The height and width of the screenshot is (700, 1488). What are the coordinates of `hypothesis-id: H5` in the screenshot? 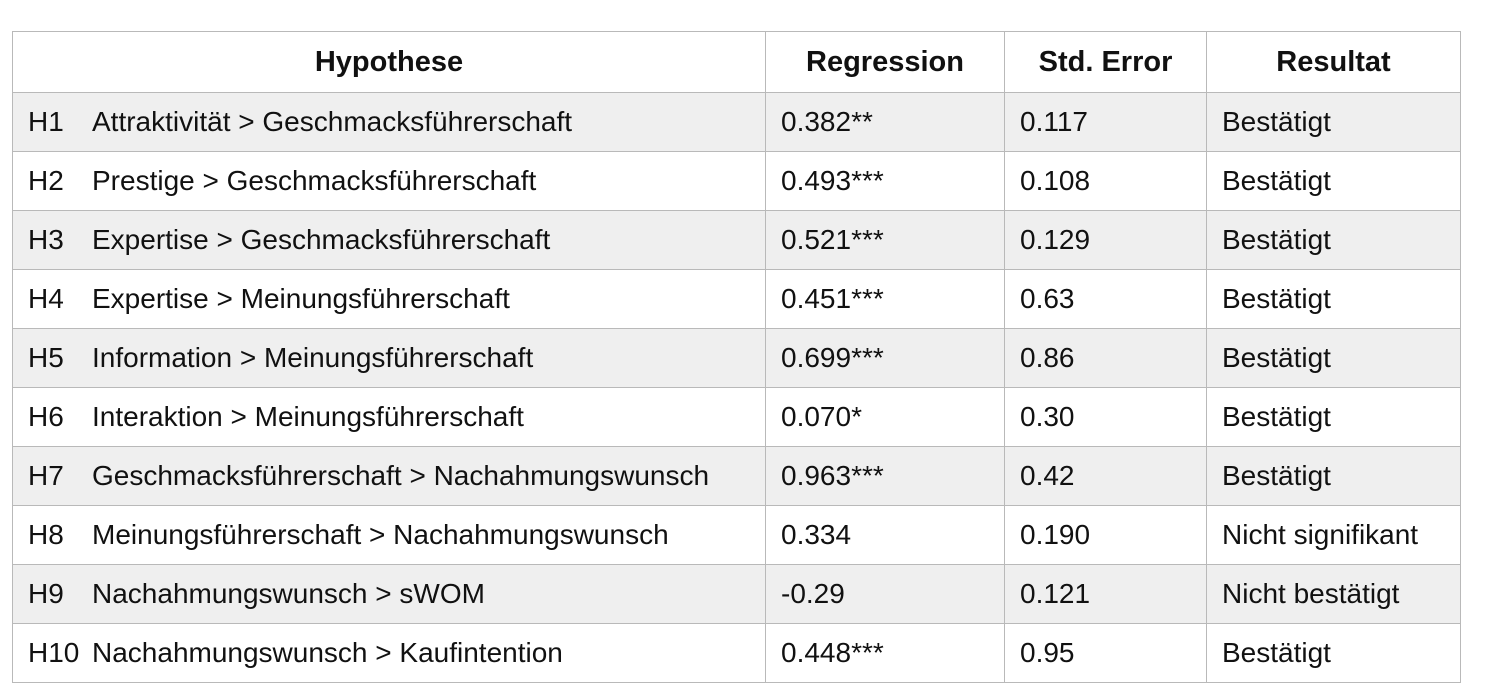 It's located at (46, 357).